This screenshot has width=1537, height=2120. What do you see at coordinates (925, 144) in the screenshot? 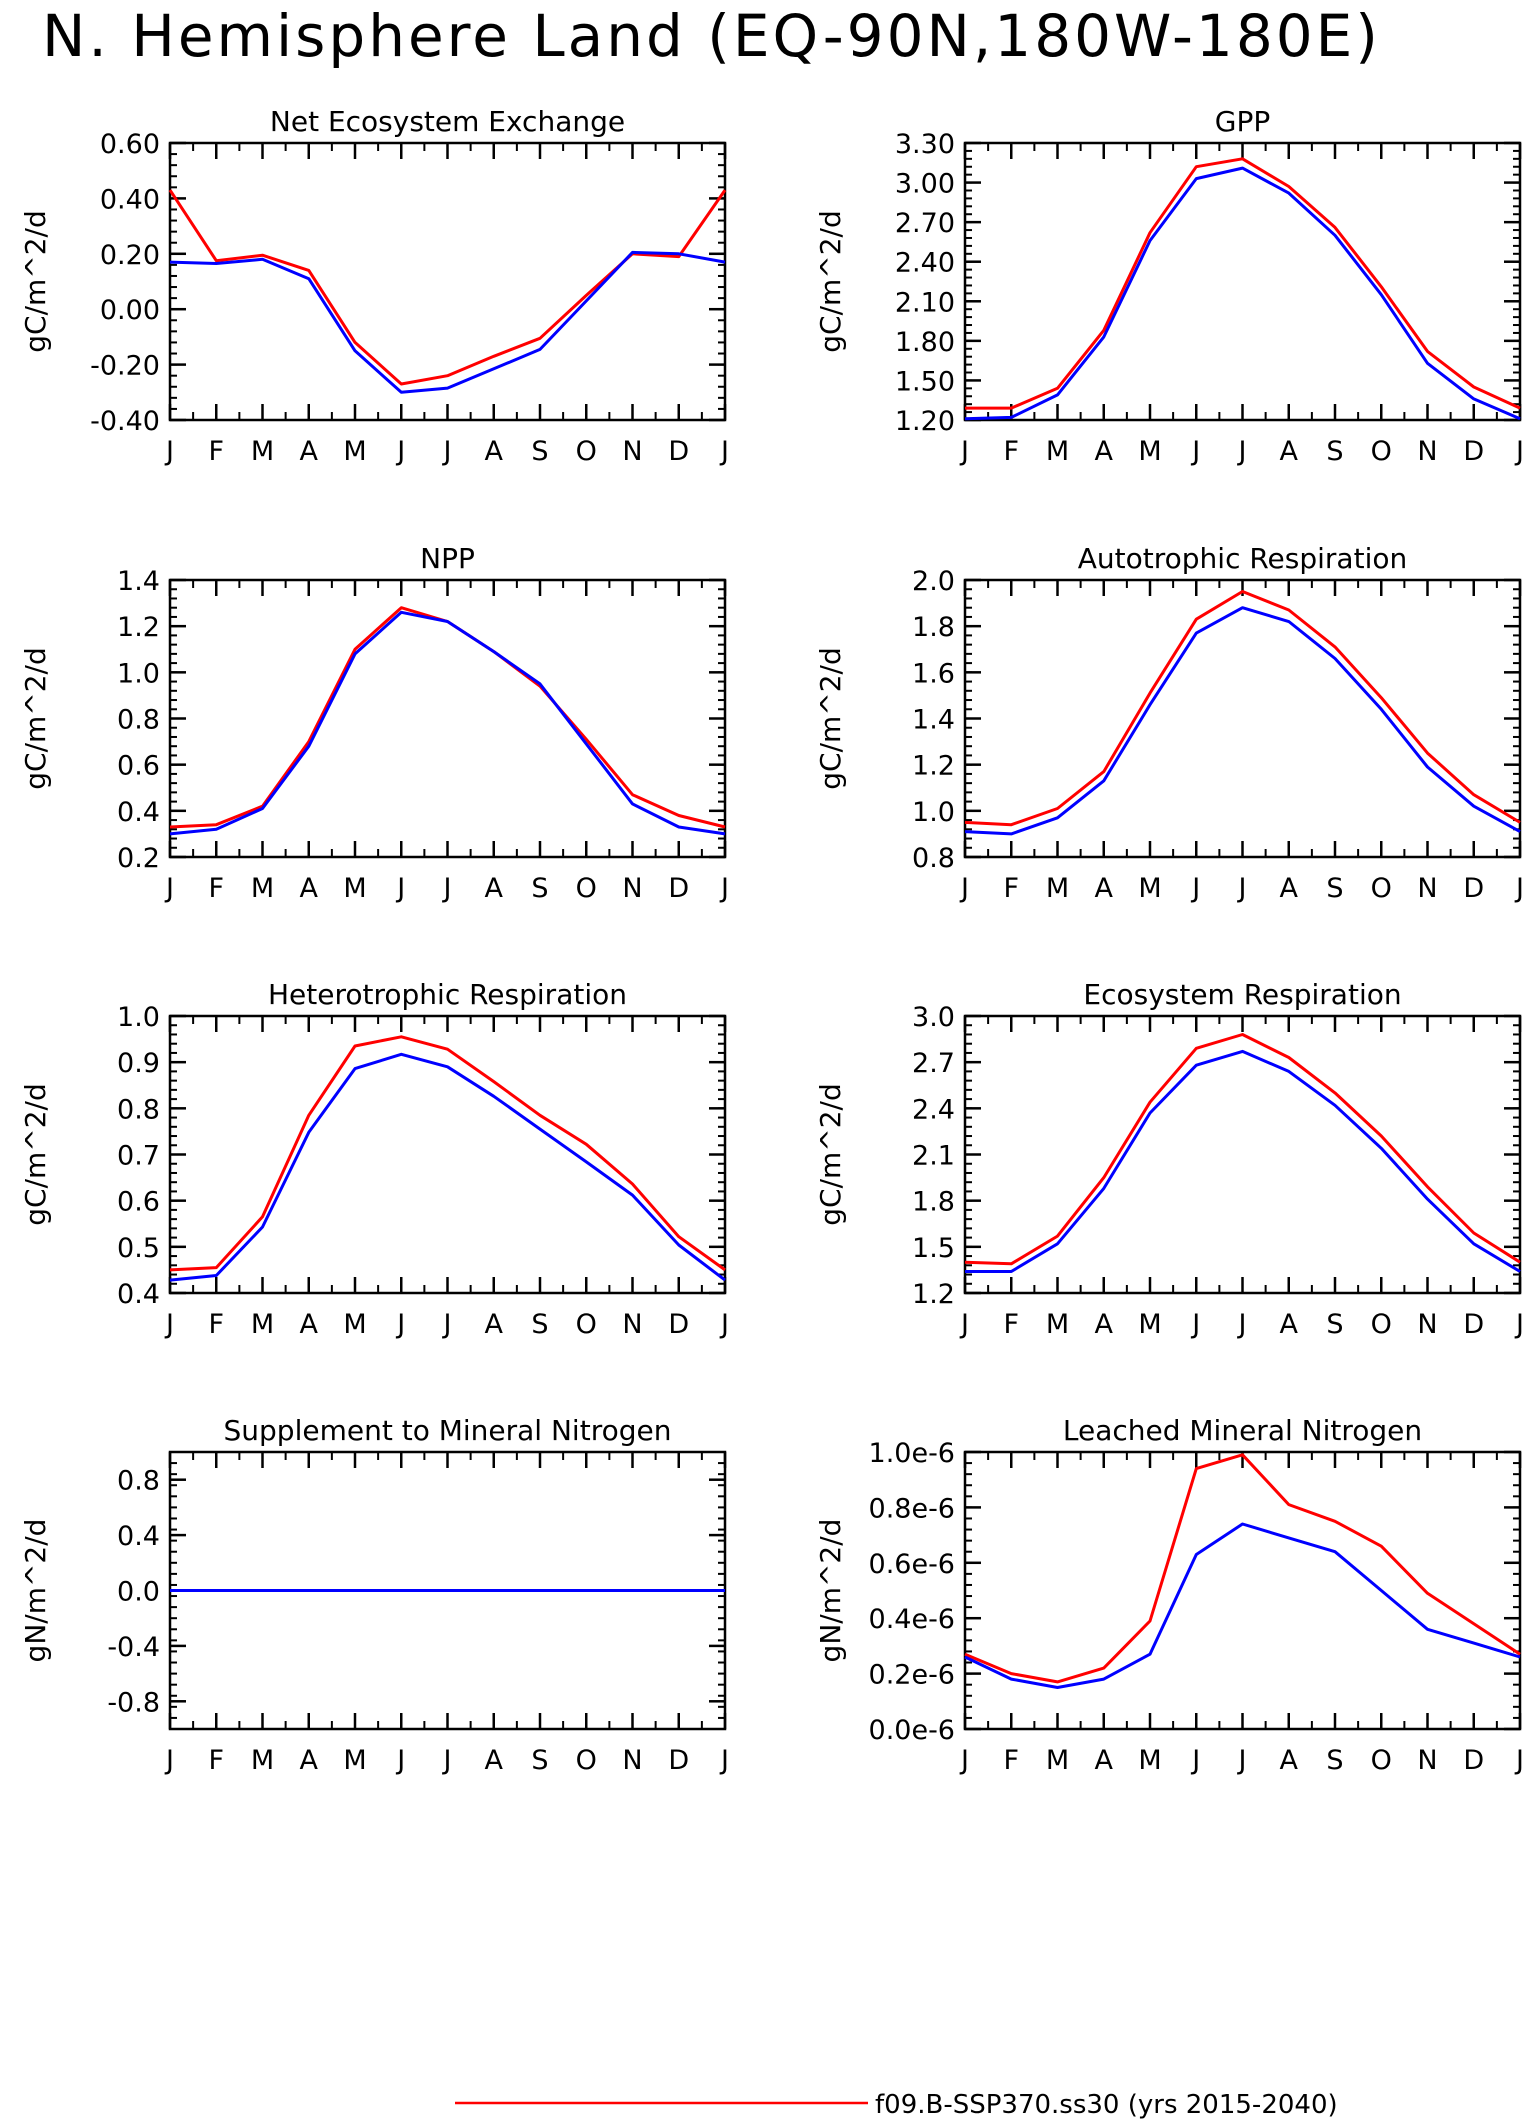
I see `y-tick-label: 3.30` at bounding box center [925, 144].